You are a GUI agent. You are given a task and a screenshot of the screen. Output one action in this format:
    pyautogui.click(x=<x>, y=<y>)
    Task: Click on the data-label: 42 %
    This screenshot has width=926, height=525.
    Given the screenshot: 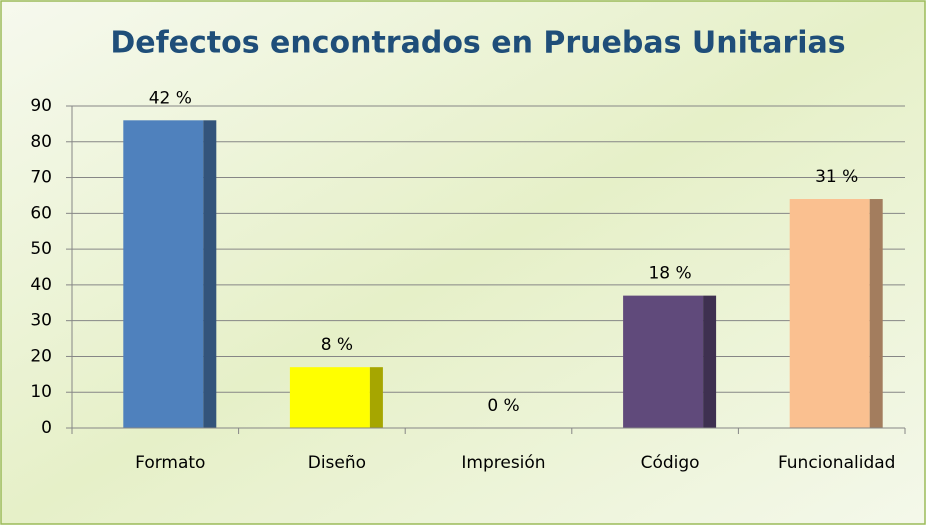 What is the action you would take?
    pyautogui.click(x=170, y=98)
    